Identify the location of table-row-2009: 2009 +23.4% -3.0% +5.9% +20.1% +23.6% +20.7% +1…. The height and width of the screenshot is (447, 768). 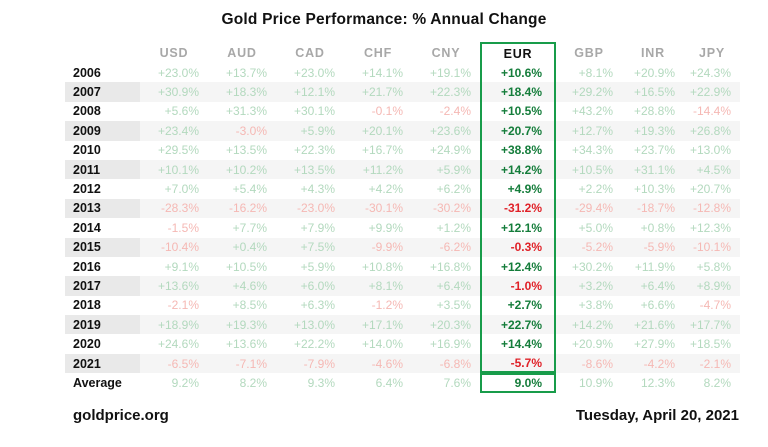
(402, 131).